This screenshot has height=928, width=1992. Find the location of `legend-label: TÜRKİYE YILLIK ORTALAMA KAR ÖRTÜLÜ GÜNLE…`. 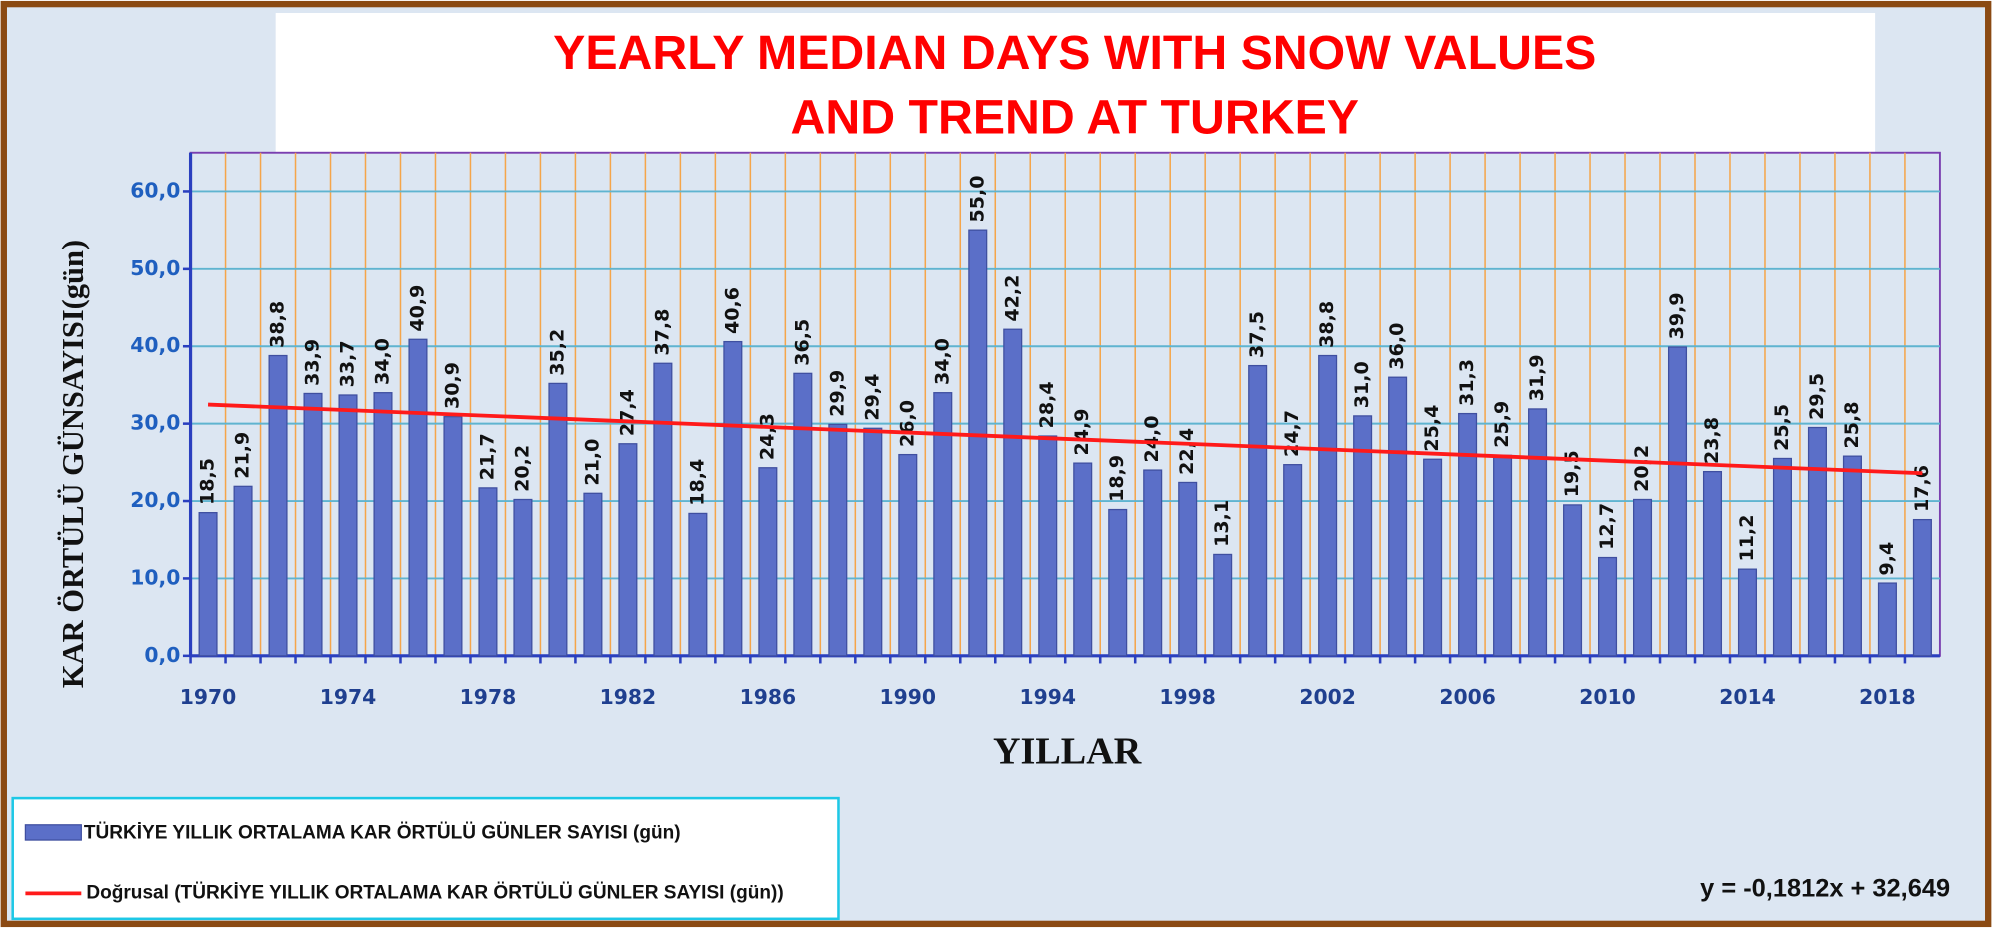

legend-label: TÜRKİYE YILLIK ORTALAMA KAR ÖRTÜLÜ GÜNLE… is located at coordinates (382, 833).